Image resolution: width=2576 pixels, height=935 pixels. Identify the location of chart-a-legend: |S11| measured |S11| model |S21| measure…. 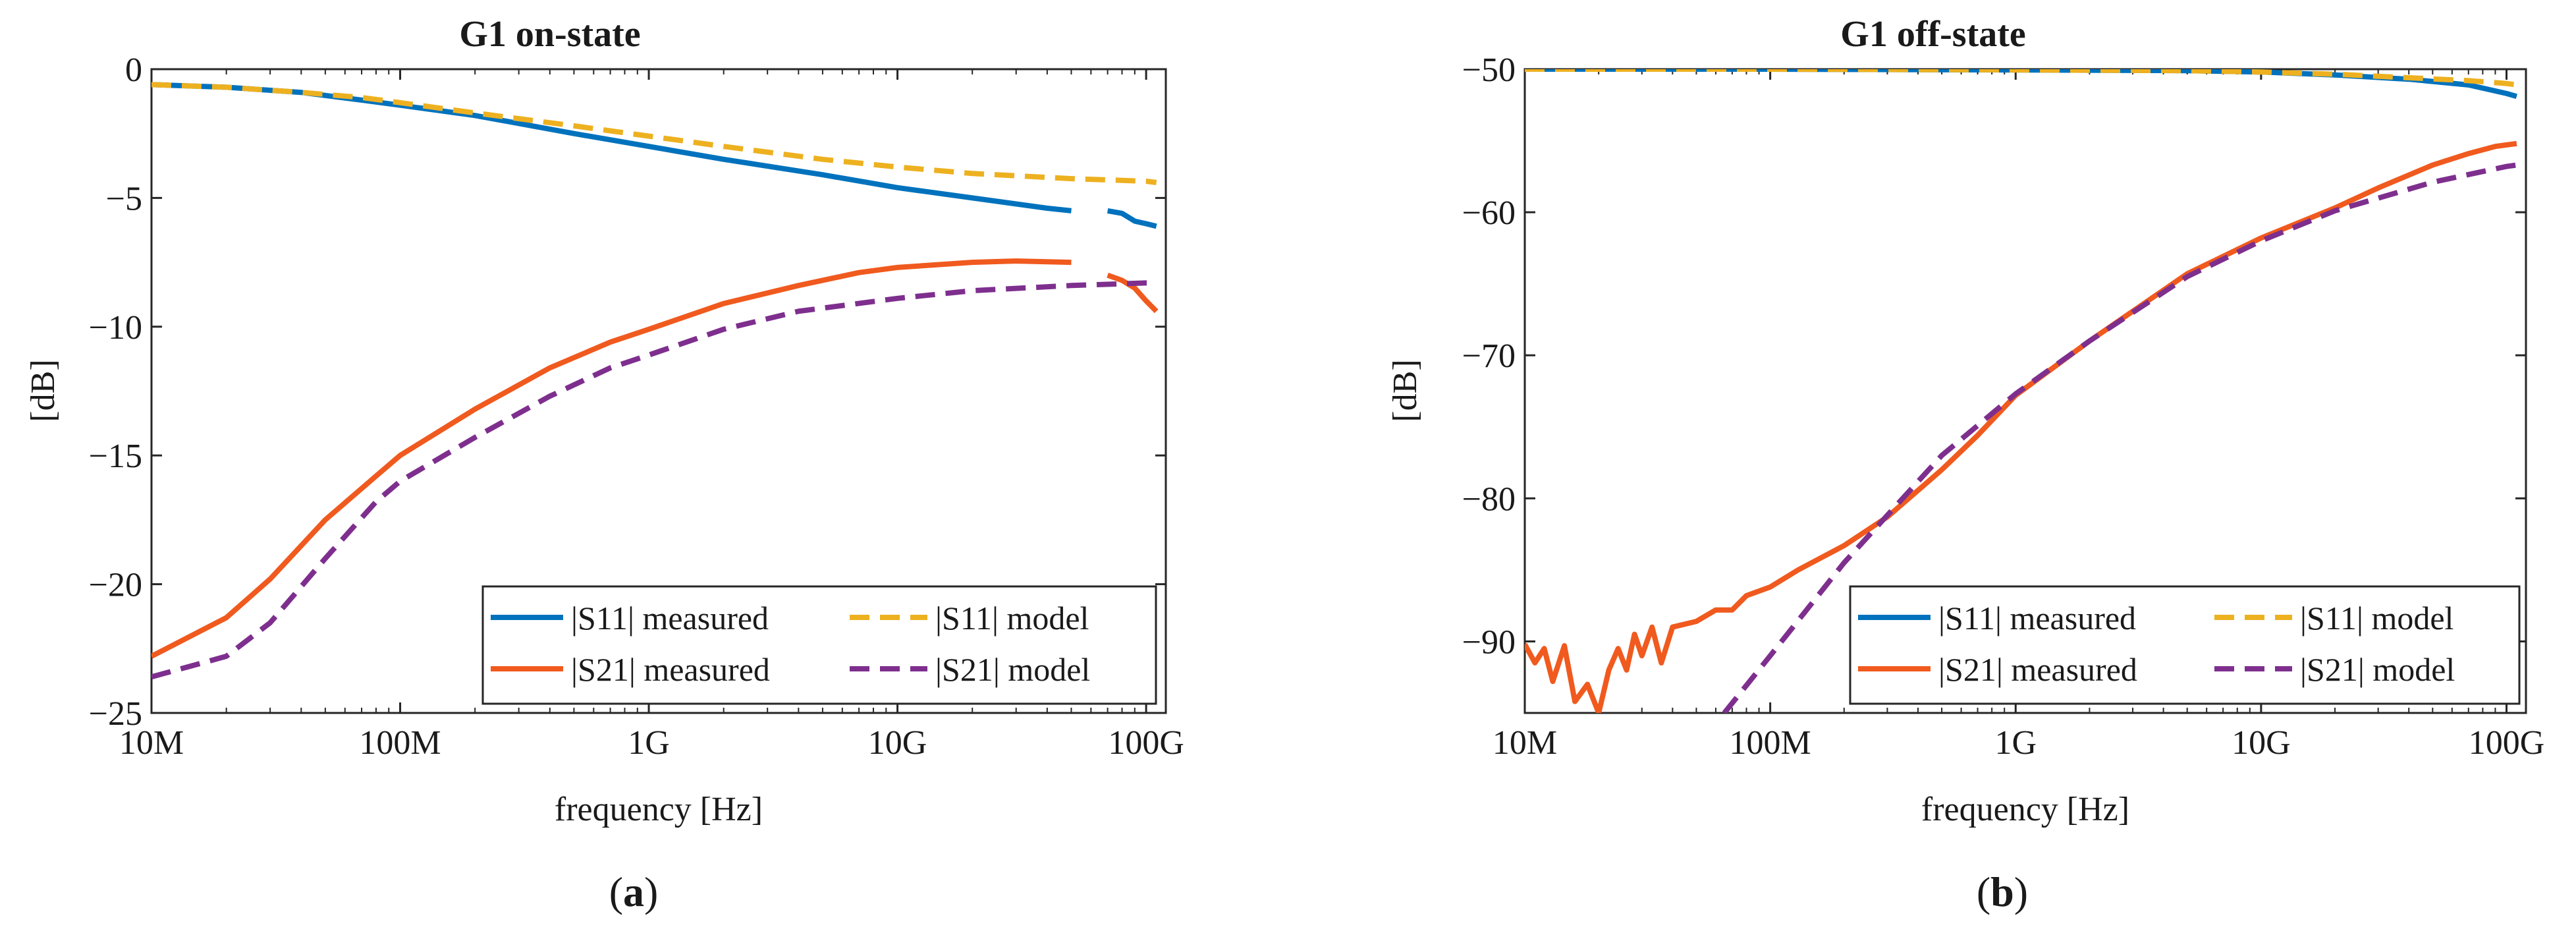
(819, 645).